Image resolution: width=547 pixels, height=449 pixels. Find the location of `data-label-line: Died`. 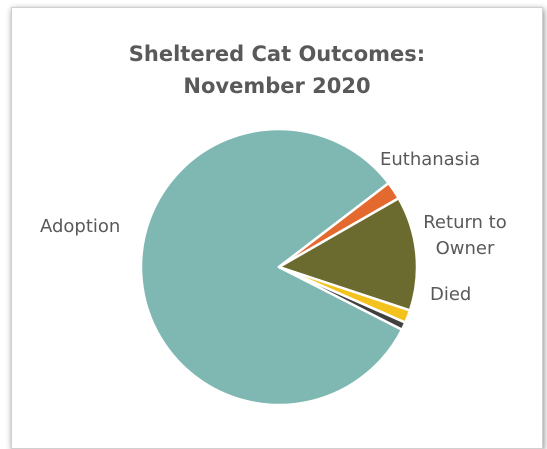

data-label-line: Died is located at coordinates (450, 294).